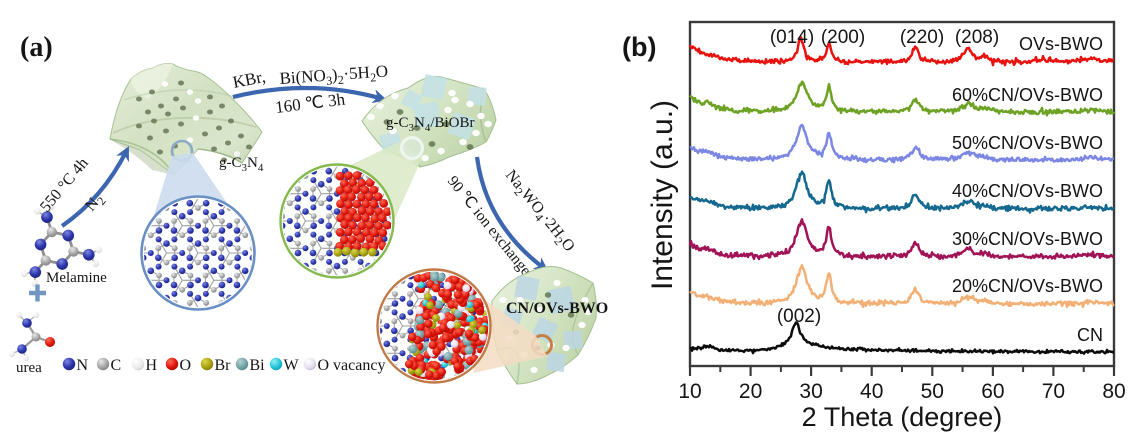 This screenshot has height=441, width=1129. I want to click on svg-text: W, so click(292, 365).